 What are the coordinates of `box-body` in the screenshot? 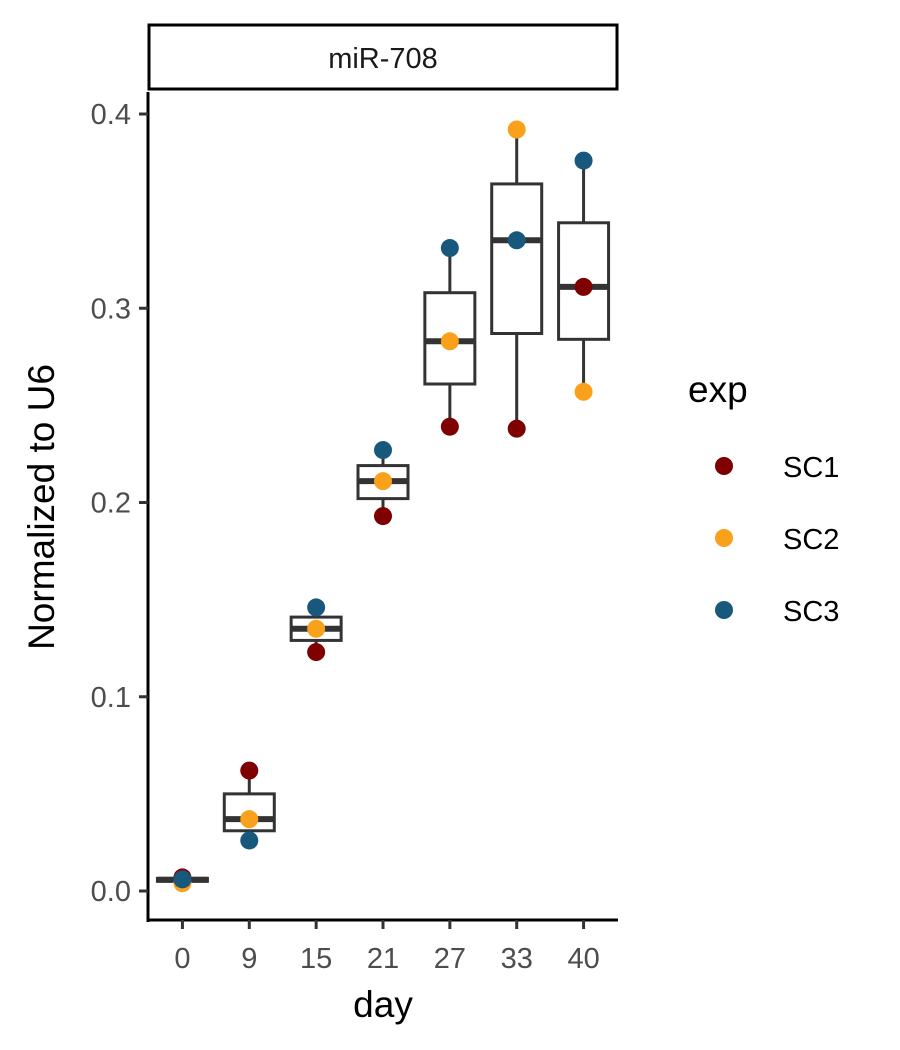 It's located at (517, 259).